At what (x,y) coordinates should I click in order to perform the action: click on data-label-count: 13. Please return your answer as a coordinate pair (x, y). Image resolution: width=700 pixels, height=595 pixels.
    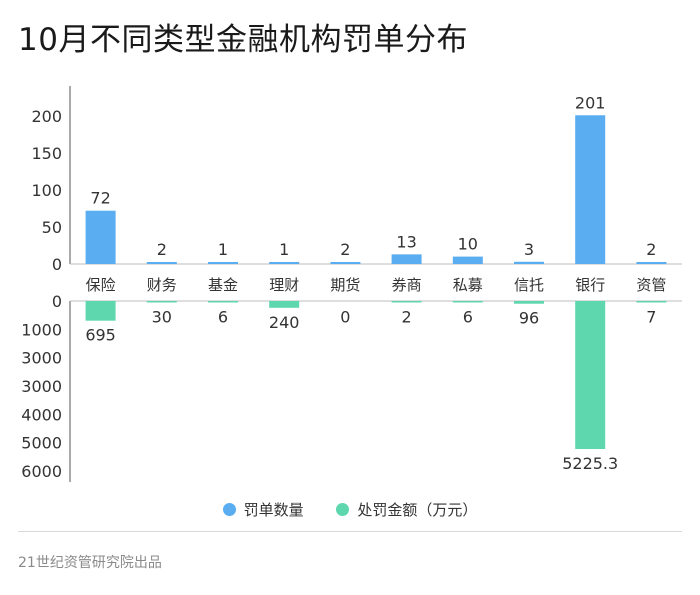
    Looking at the image, I should click on (406, 241).